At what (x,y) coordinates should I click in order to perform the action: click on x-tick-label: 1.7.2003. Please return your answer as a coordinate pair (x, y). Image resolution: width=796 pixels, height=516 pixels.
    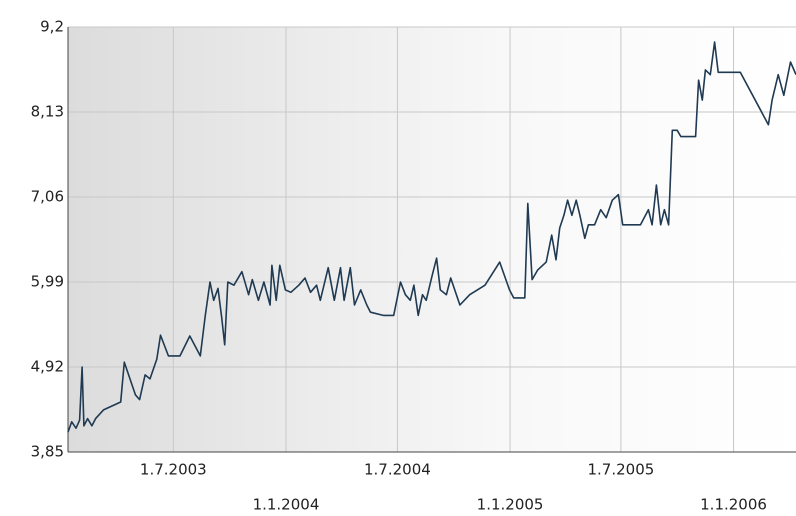
    Looking at the image, I should click on (173, 470).